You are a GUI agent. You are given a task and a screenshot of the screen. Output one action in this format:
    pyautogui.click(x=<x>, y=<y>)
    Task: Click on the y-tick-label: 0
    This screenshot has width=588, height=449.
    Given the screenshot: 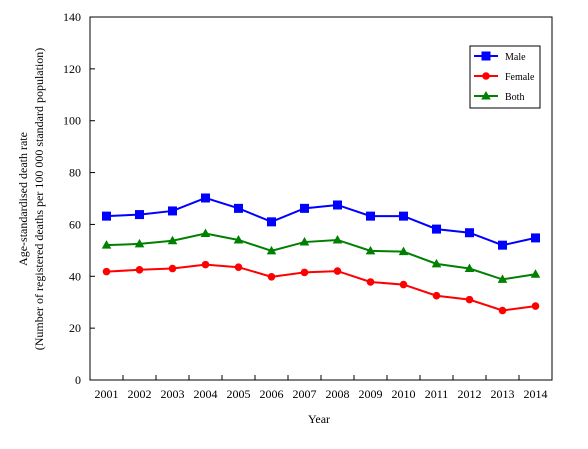 What is the action you would take?
    pyautogui.click(x=78, y=380)
    